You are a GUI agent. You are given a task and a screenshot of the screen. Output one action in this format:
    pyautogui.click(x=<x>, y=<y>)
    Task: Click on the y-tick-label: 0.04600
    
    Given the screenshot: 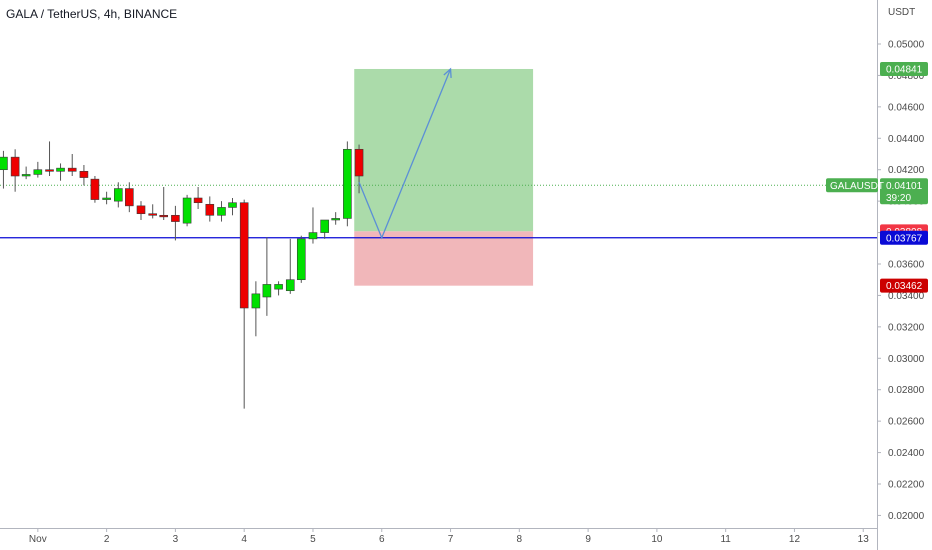 What is the action you would take?
    pyautogui.click(x=906, y=107)
    